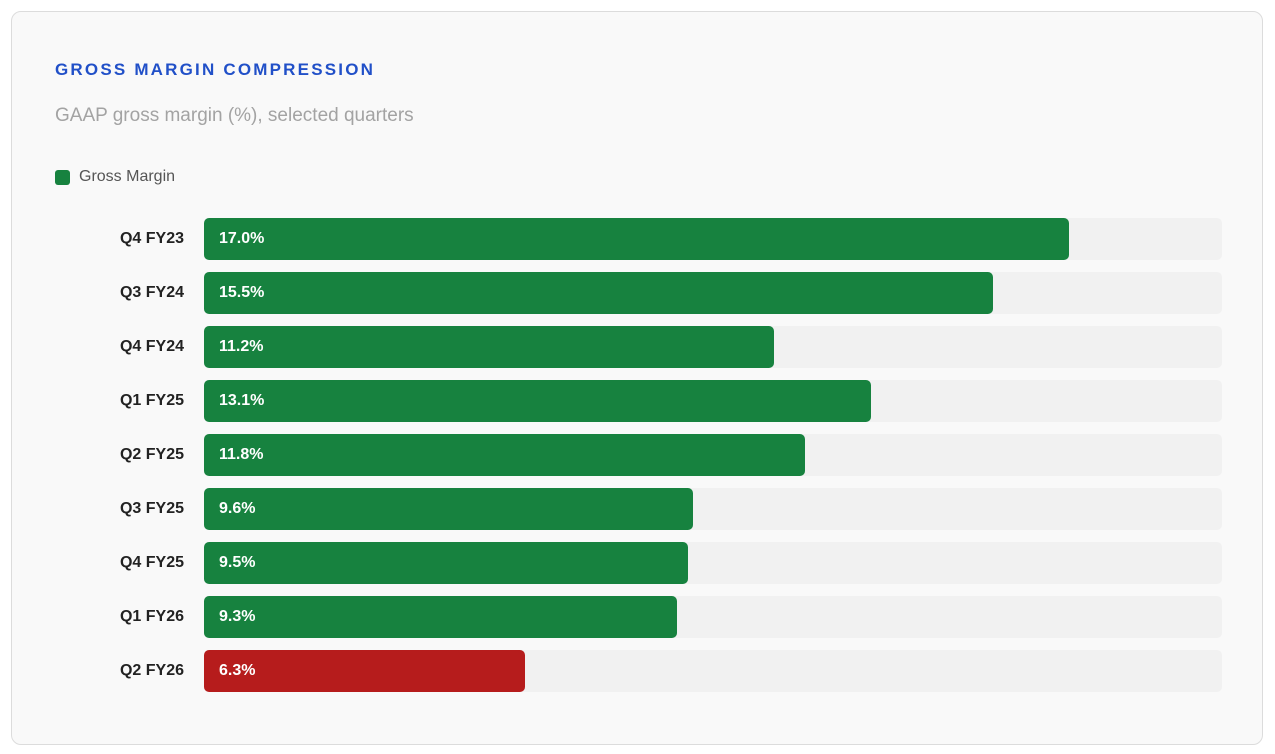 This screenshot has height=754, width=1275. What do you see at coordinates (713, 671) in the screenshot?
I see `bar-track: 6.3%` at bounding box center [713, 671].